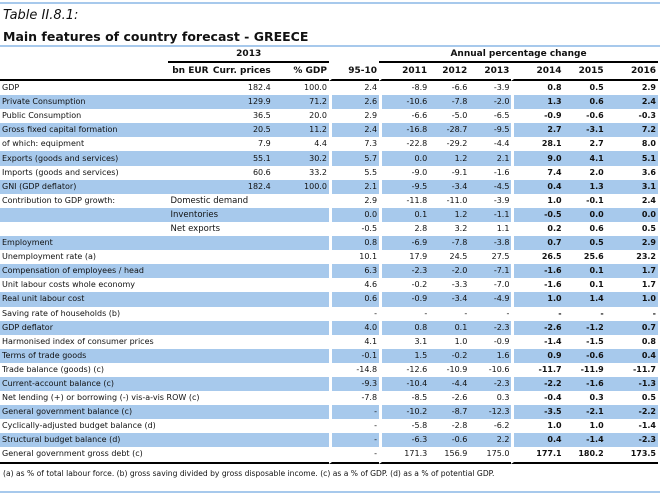 This screenshot has height=497, width=663. Describe the element at coordinates (42, 116) in the screenshot. I see `row-label: Public Consumption` at that location.